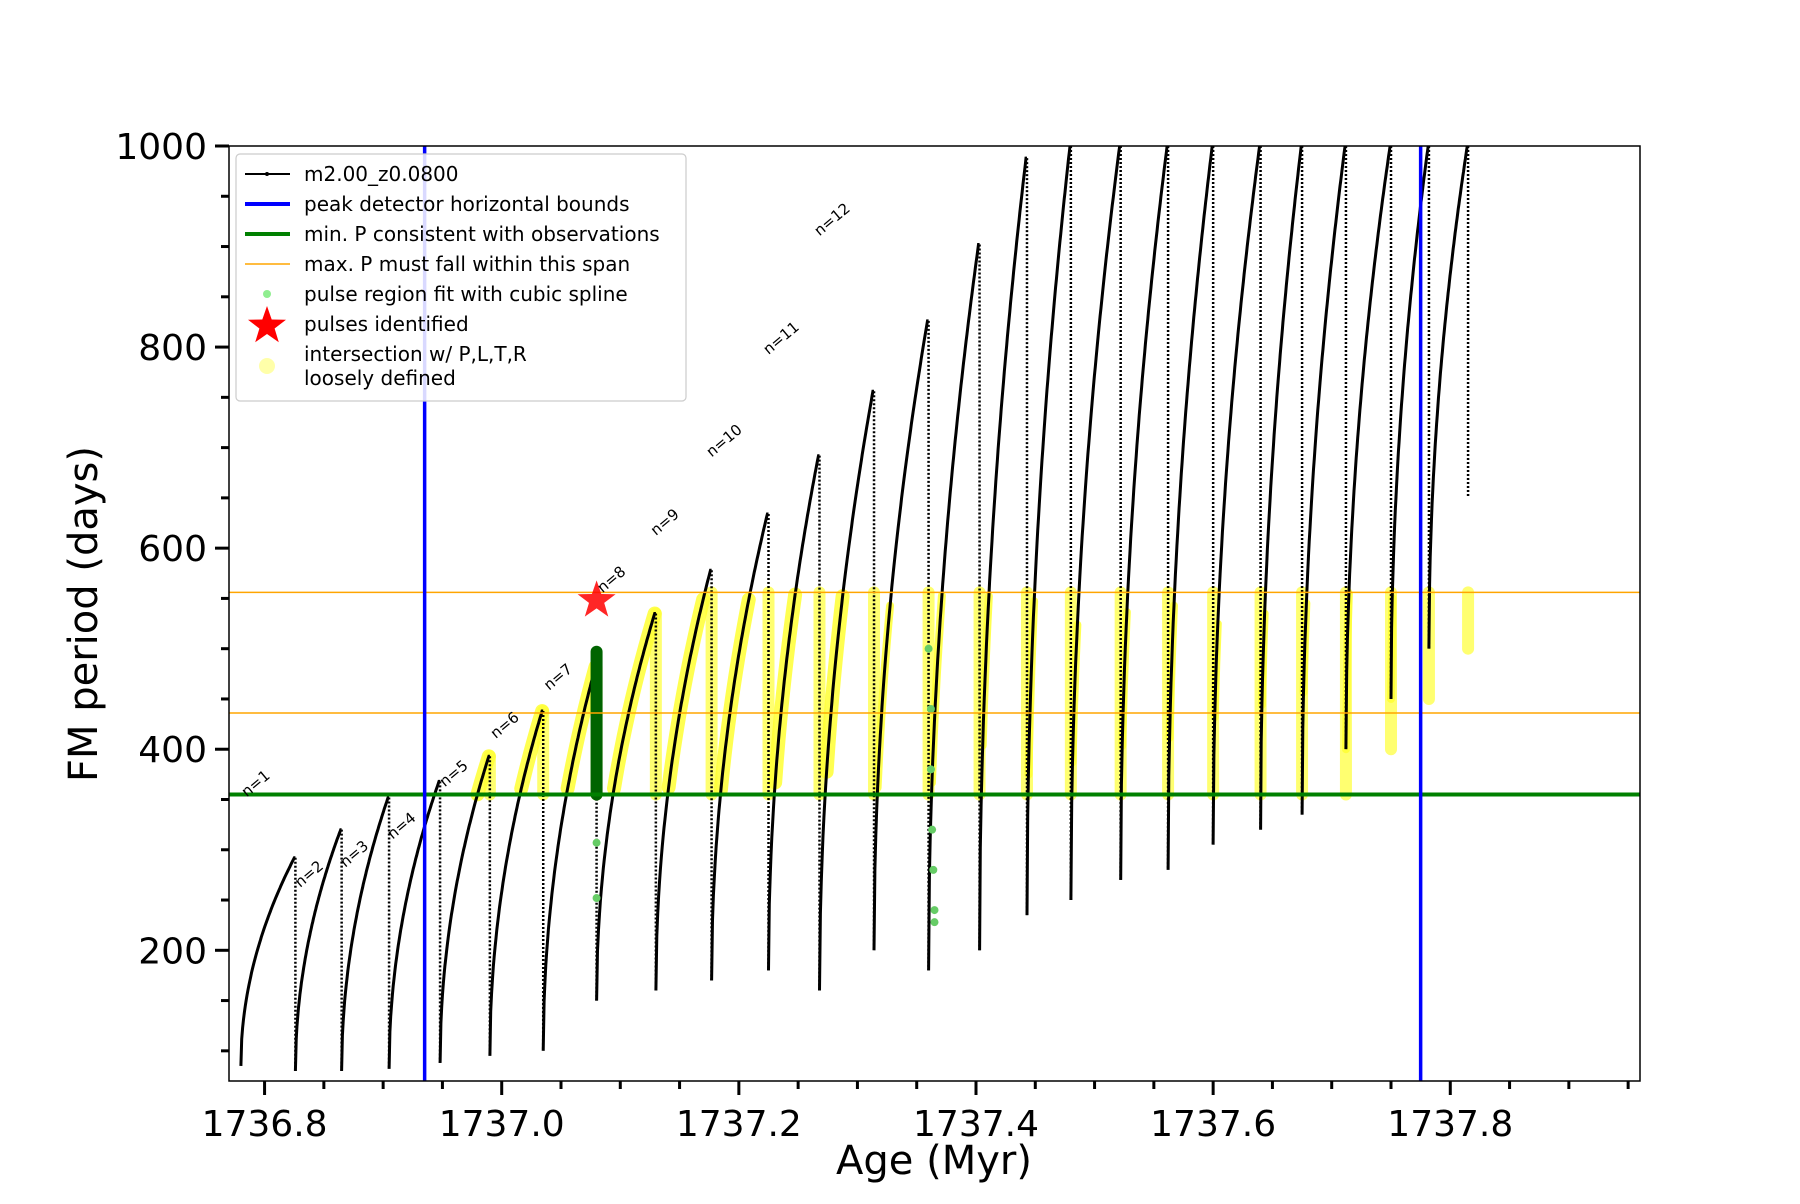 Image resolution: width=1800 pixels, height=1204 pixels. Describe the element at coordinates (265, 1124) in the screenshot. I see `x-tick-label: 1736.8` at that location.